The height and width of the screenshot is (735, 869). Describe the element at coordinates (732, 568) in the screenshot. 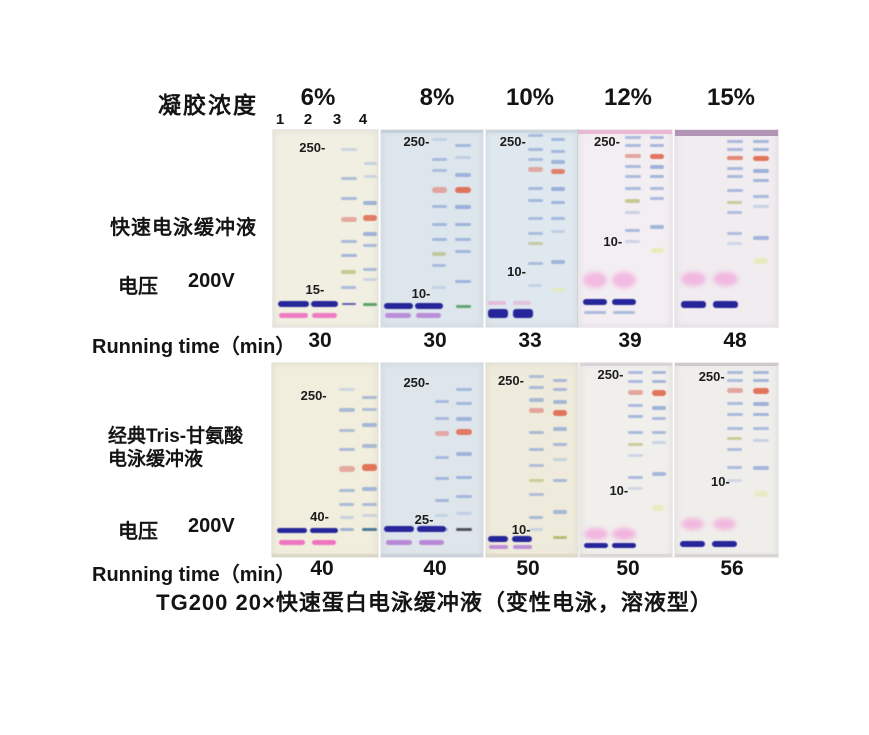

I see `running-time-bottom-15pct: 56` at that location.